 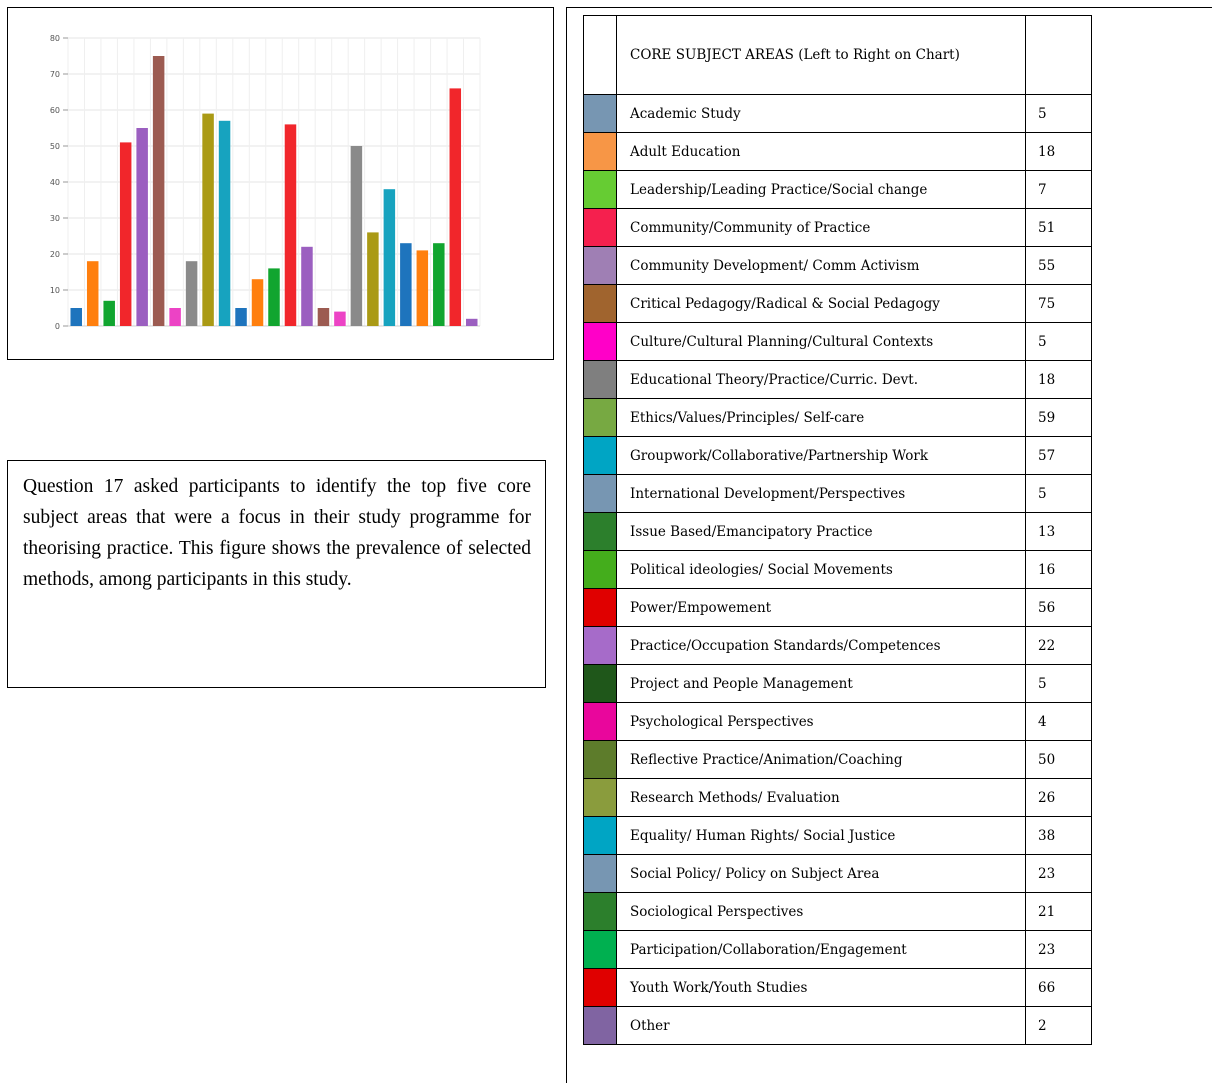 I want to click on table-row: Research Methods/ Evaluation 26, so click(x=837, y=797).